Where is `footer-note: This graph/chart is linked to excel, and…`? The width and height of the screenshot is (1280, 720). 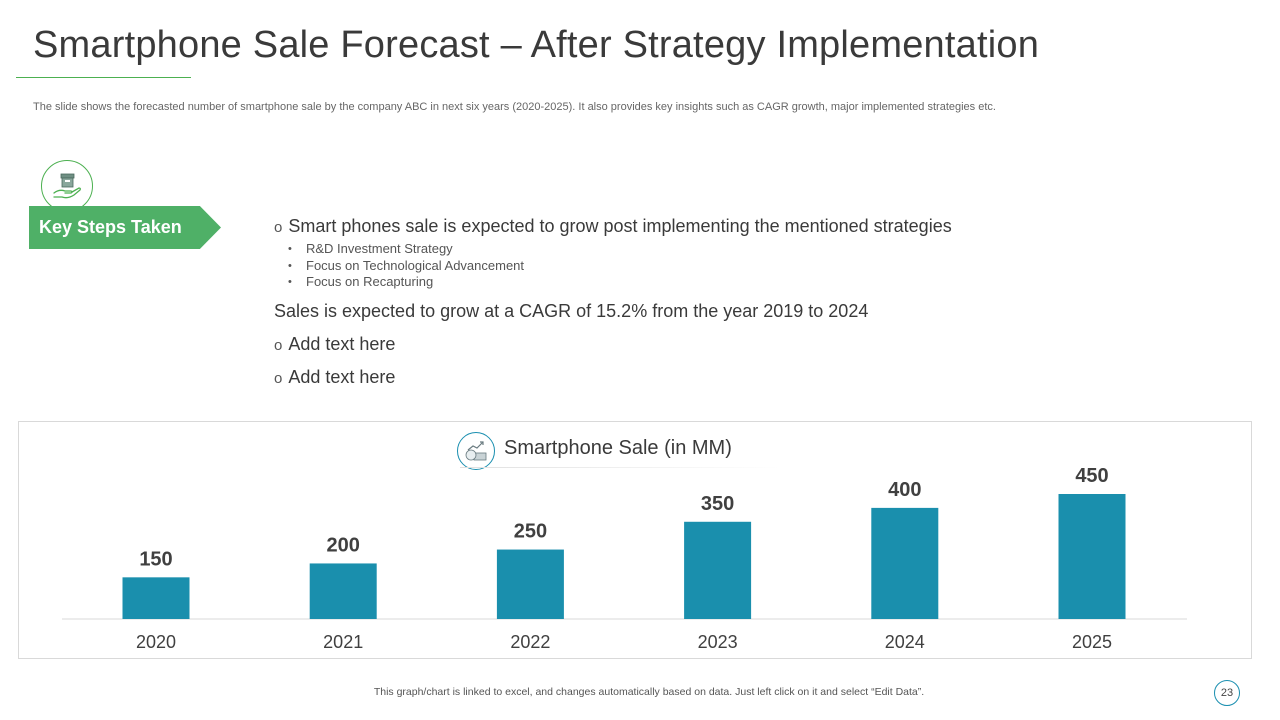 footer-note: This graph/chart is linked to excel, and… is located at coordinates (640, 692).